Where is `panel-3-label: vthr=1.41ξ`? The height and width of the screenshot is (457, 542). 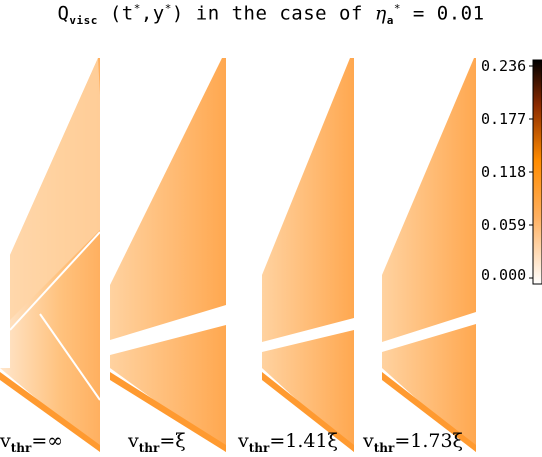 panel-3-label: vthr=1.41ξ is located at coordinates (288, 442).